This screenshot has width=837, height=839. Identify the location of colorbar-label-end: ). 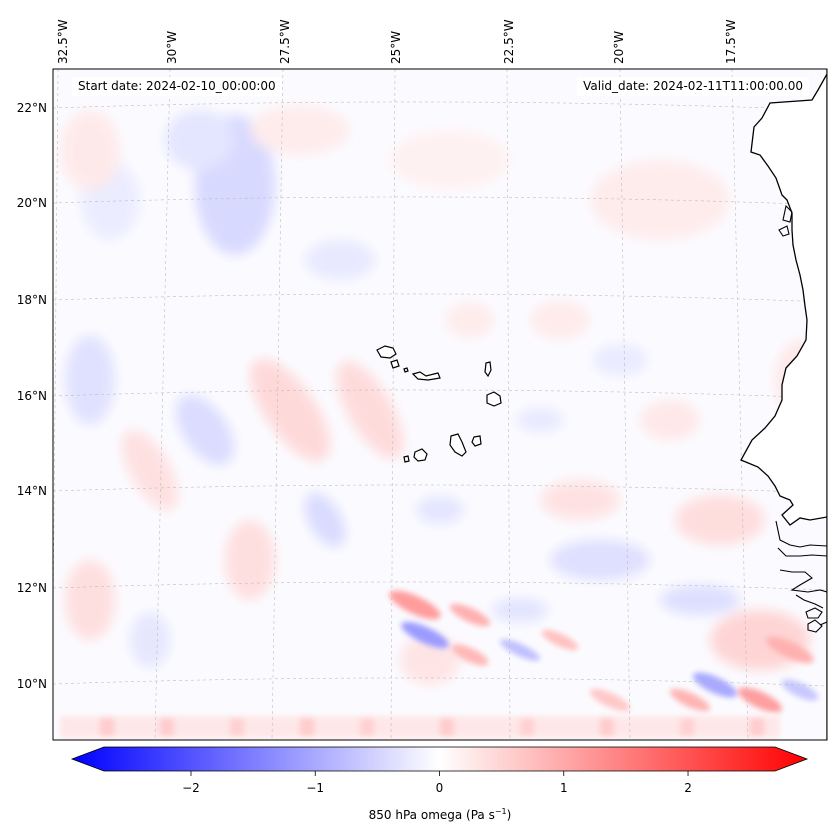
(509, 815).